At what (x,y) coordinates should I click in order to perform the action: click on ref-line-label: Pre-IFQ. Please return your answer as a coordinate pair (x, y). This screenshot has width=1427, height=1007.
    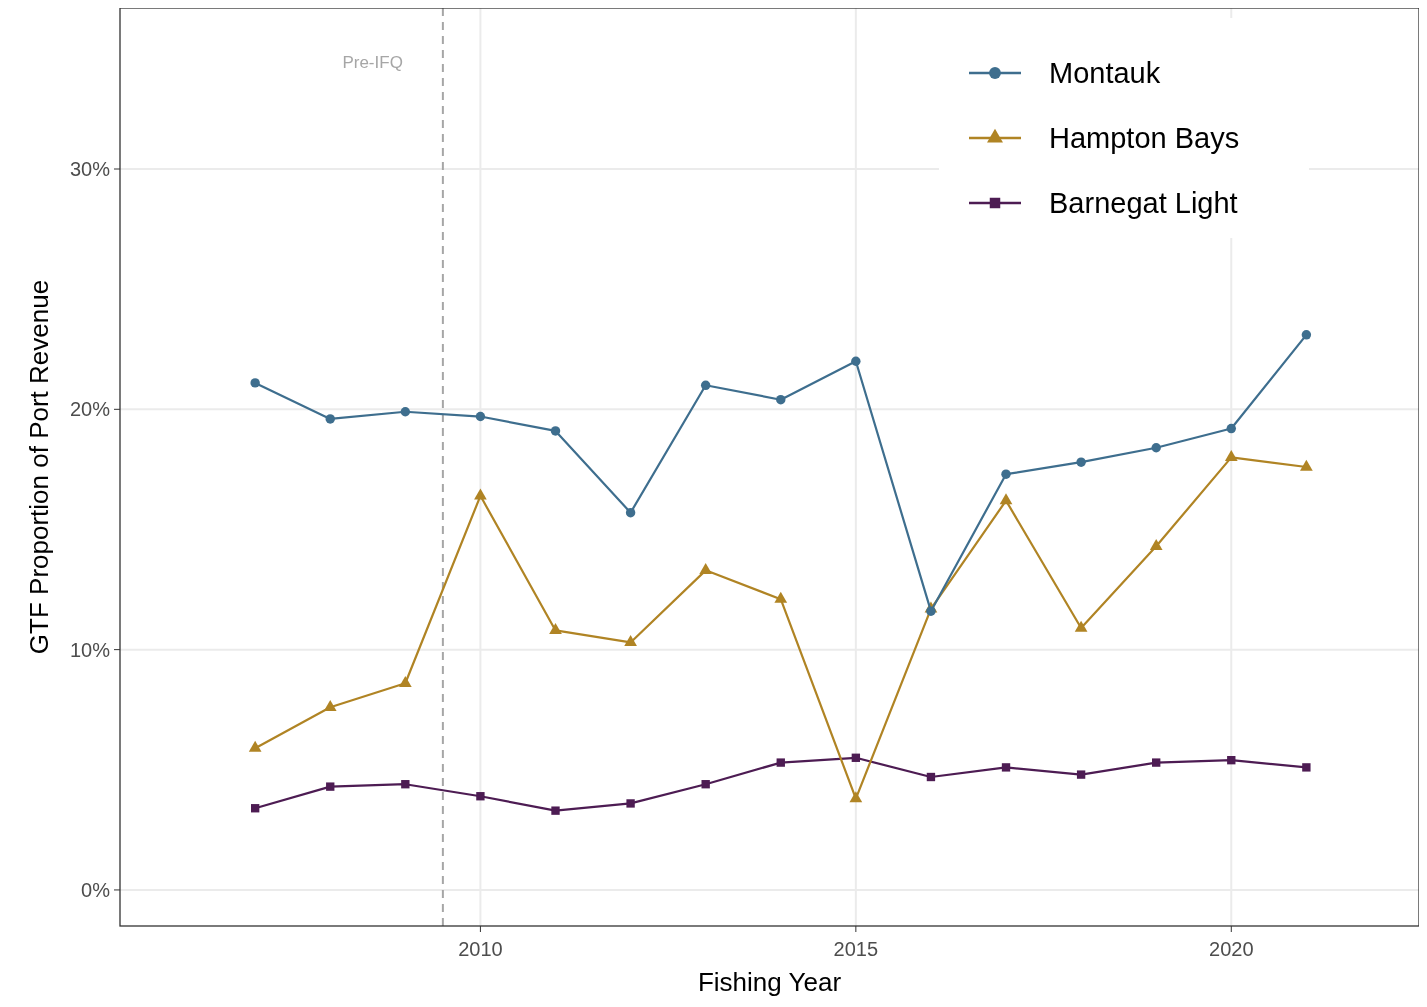
    Looking at the image, I should click on (372, 62).